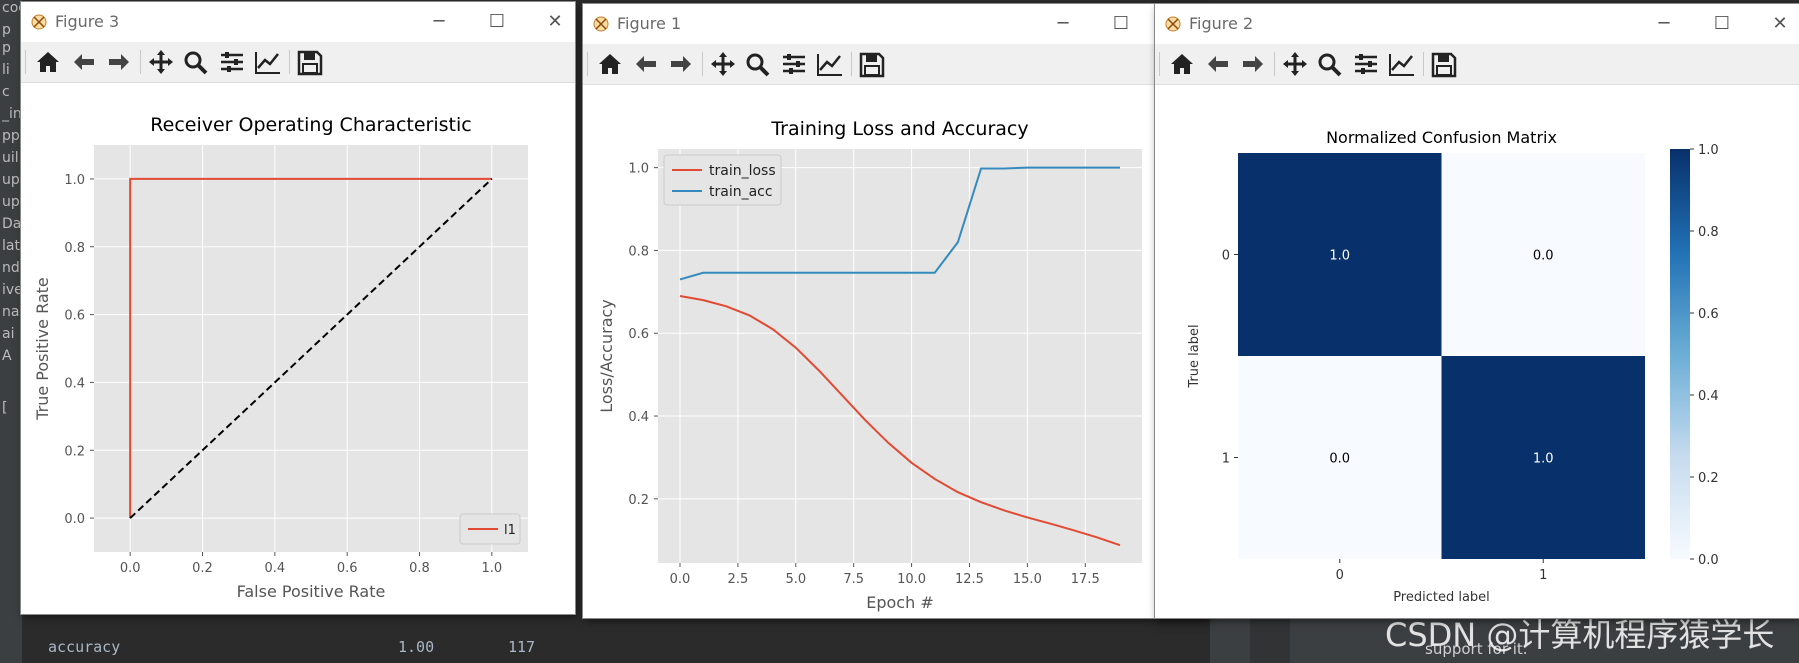 This screenshot has height=663, width=1799. What do you see at coordinates (12, 114) in the screenshot?
I see `ide-tree-item: _in` at bounding box center [12, 114].